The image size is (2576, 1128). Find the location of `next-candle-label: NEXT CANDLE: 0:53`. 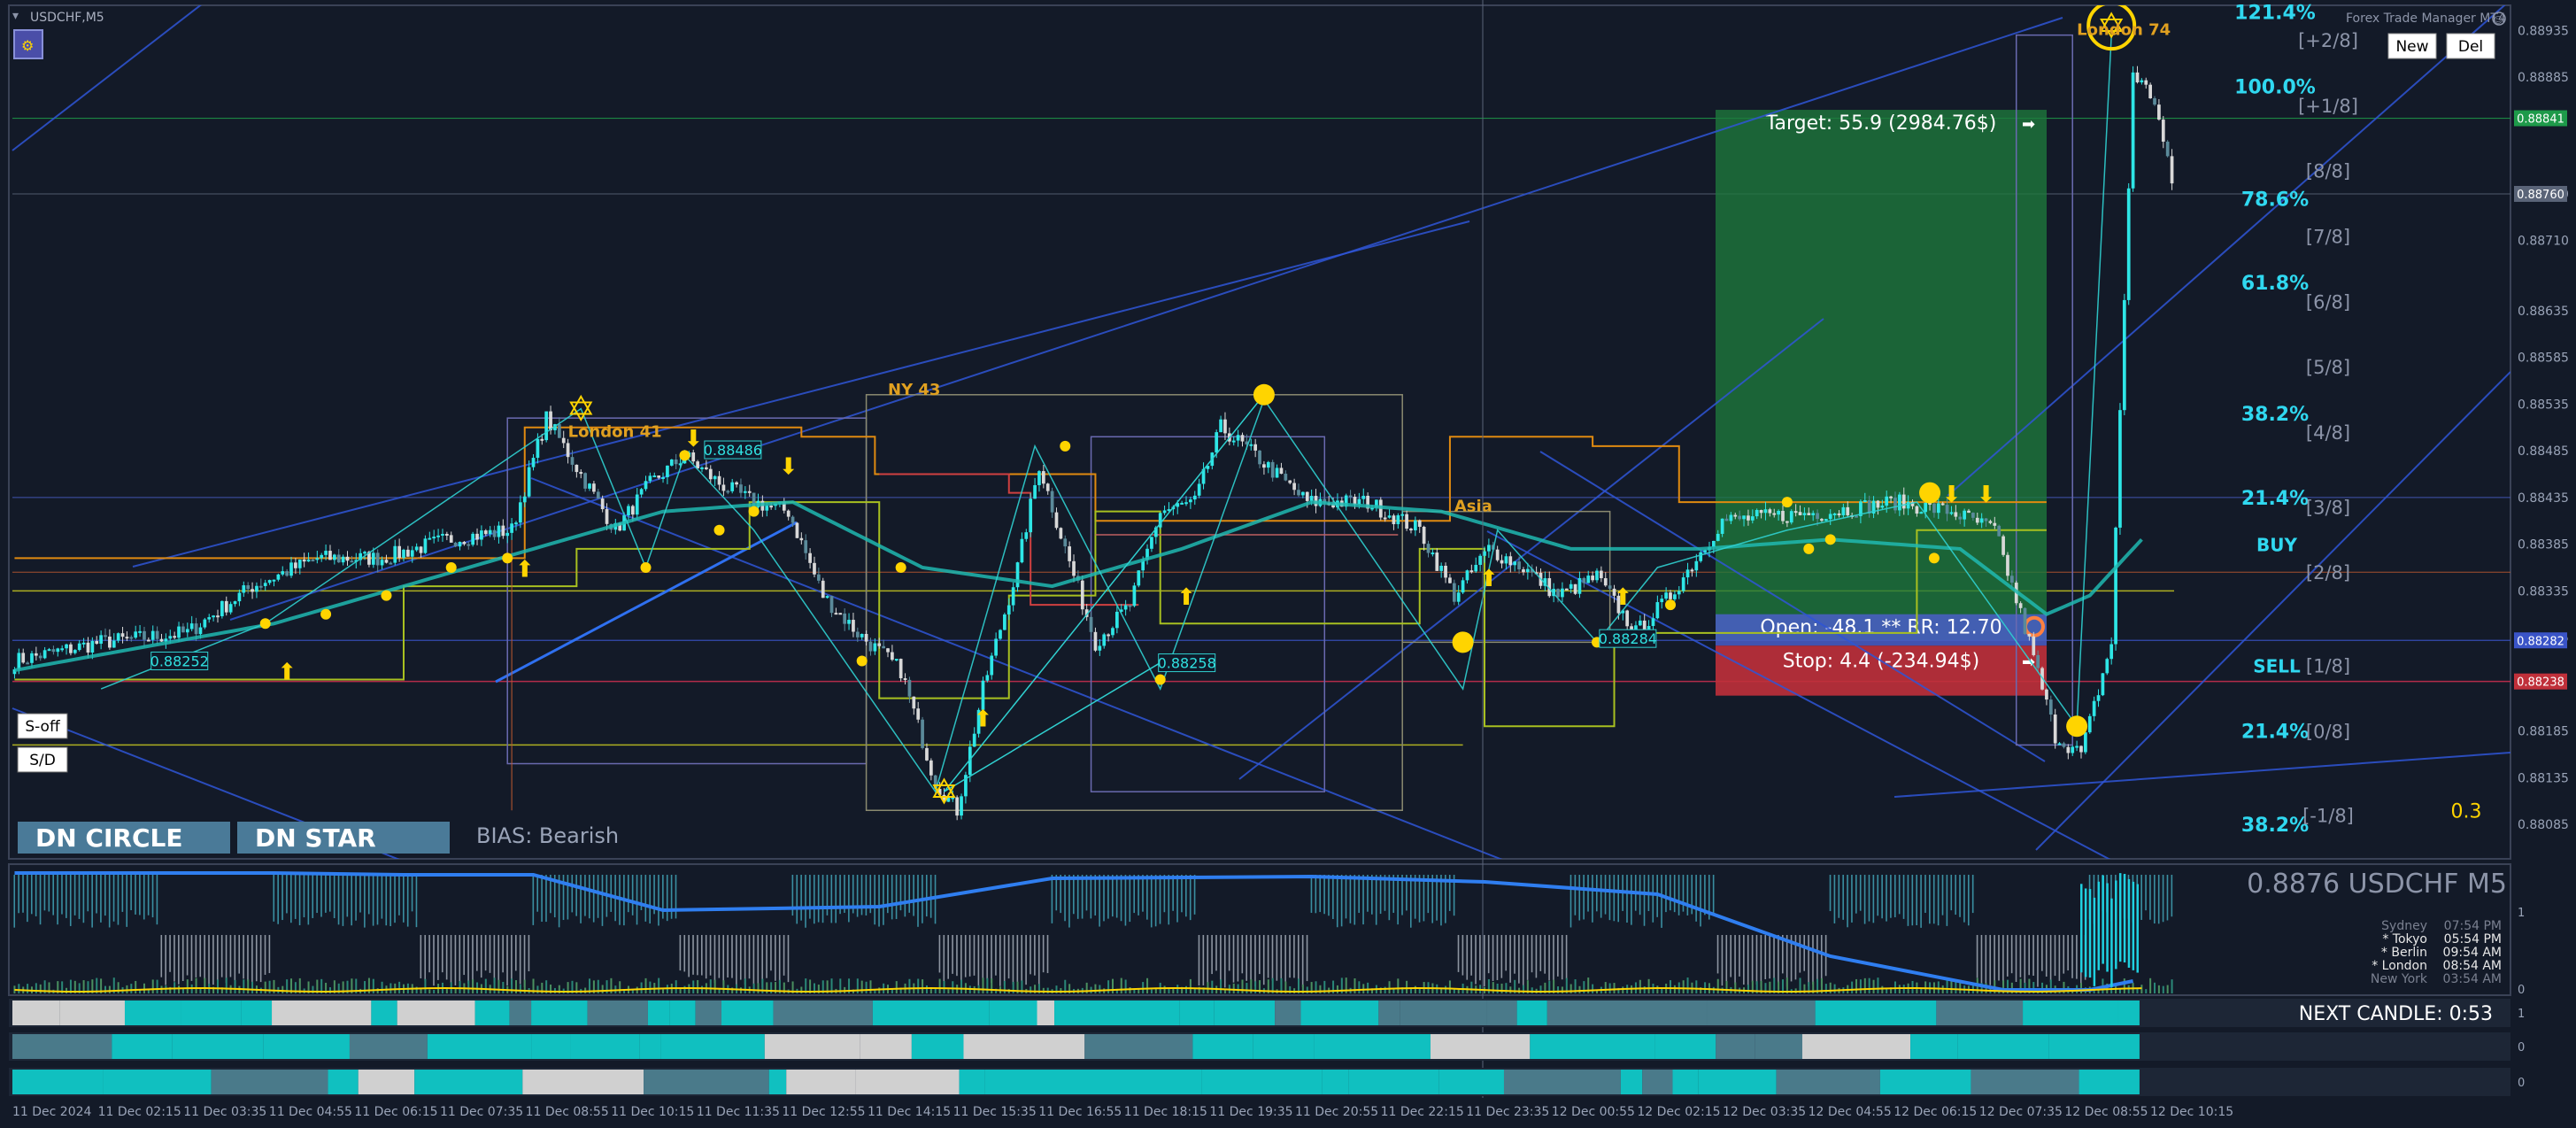

next-candle-label: NEXT CANDLE: 0:53 is located at coordinates (2396, 1014).